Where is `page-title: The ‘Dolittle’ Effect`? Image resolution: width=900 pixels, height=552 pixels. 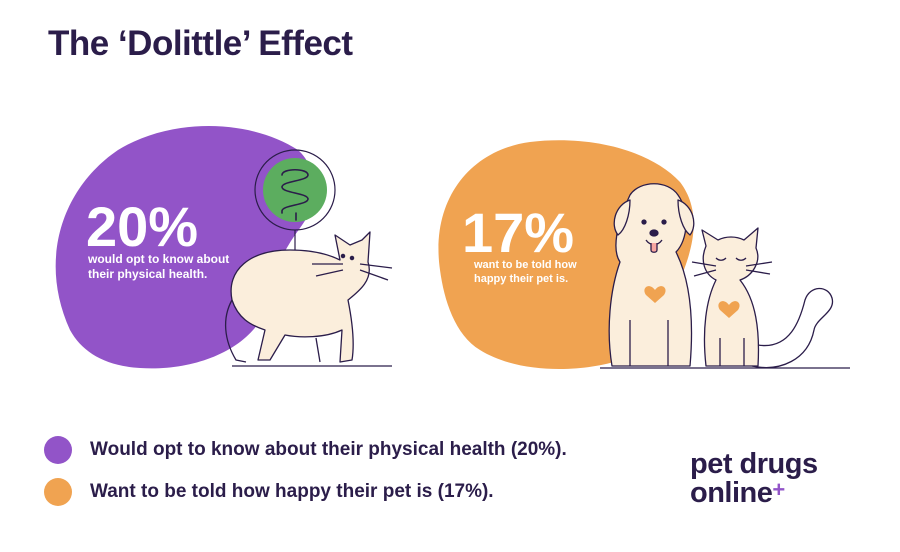
page-title: The ‘Dolittle’ Effect is located at coordinates (200, 43).